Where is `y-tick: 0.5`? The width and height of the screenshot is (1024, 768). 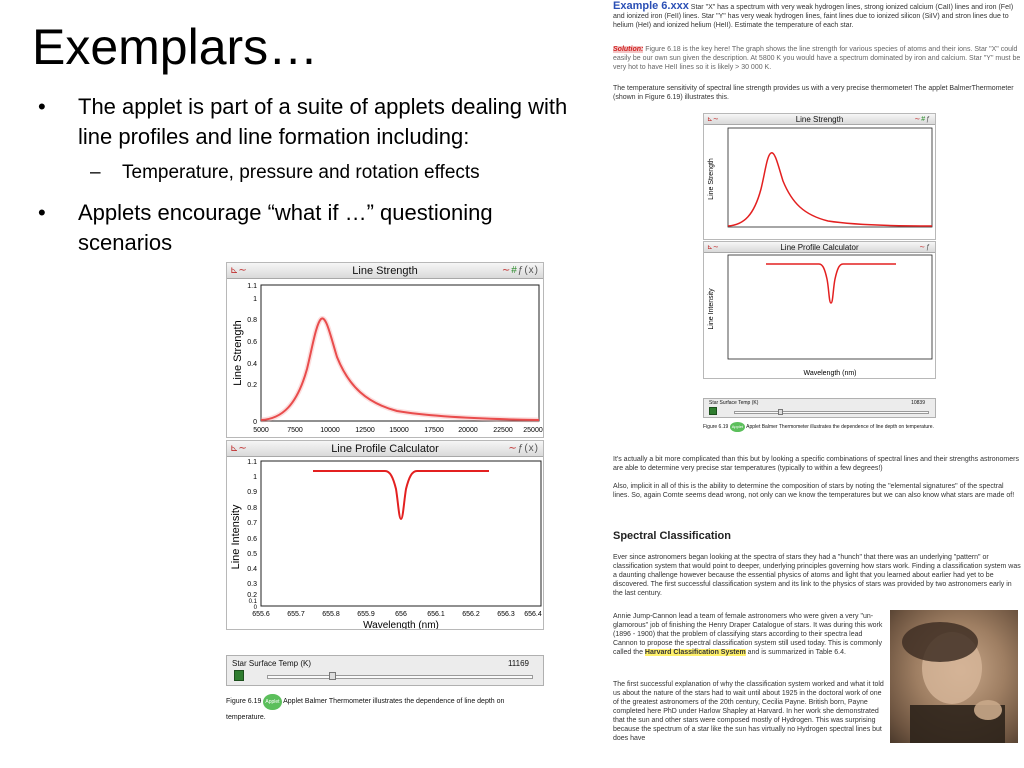
y-tick: 0.5 is located at coordinates (252, 554).